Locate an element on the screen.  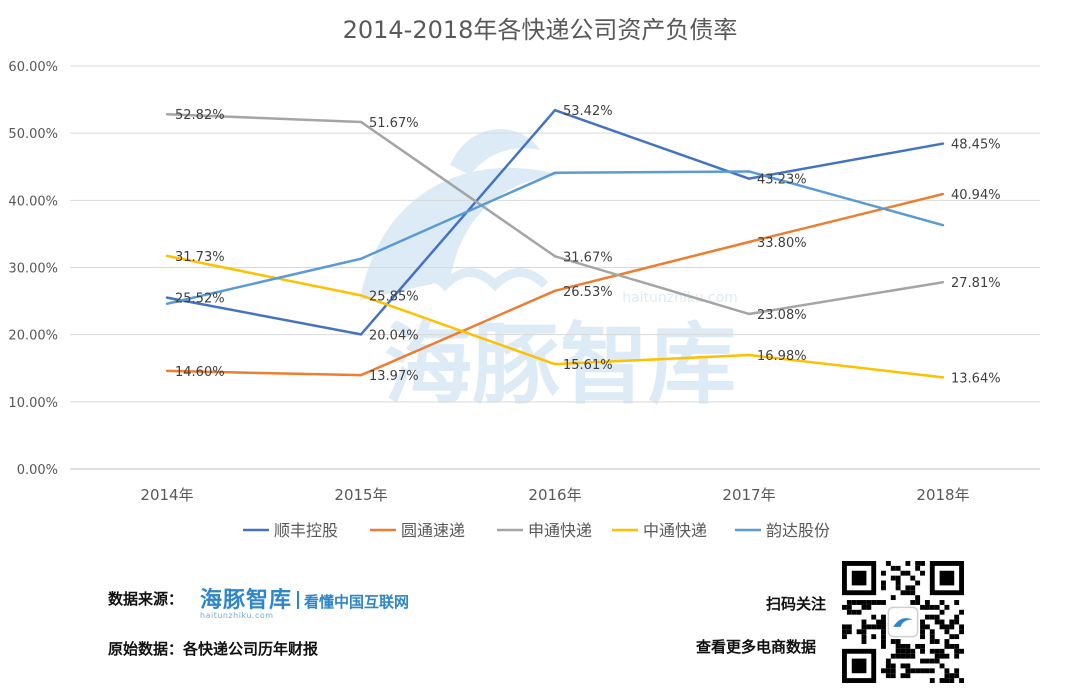
chart-title: 2014-2018年各快递公司资产负债率 is located at coordinates (540, 30).